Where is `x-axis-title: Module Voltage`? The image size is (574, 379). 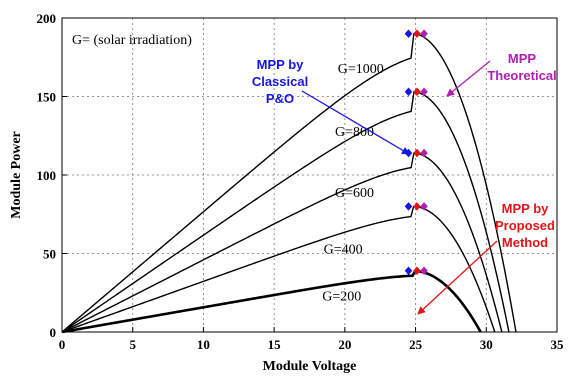 x-axis-title: Module Voltage is located at coordinates (310, 366).